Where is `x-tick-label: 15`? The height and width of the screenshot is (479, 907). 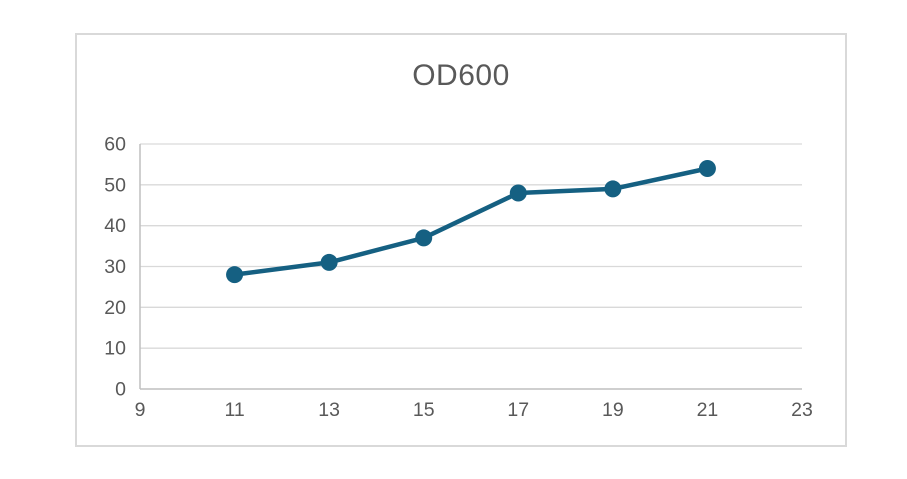
x-tick-label: 15 is located at coordinates (424, 410).